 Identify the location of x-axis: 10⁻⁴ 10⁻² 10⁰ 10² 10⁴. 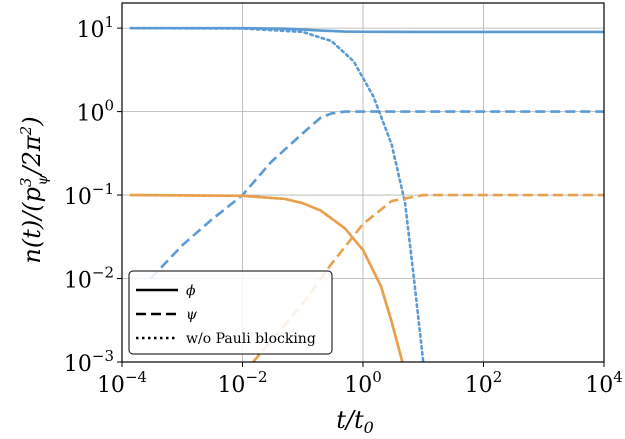
(360, 380).